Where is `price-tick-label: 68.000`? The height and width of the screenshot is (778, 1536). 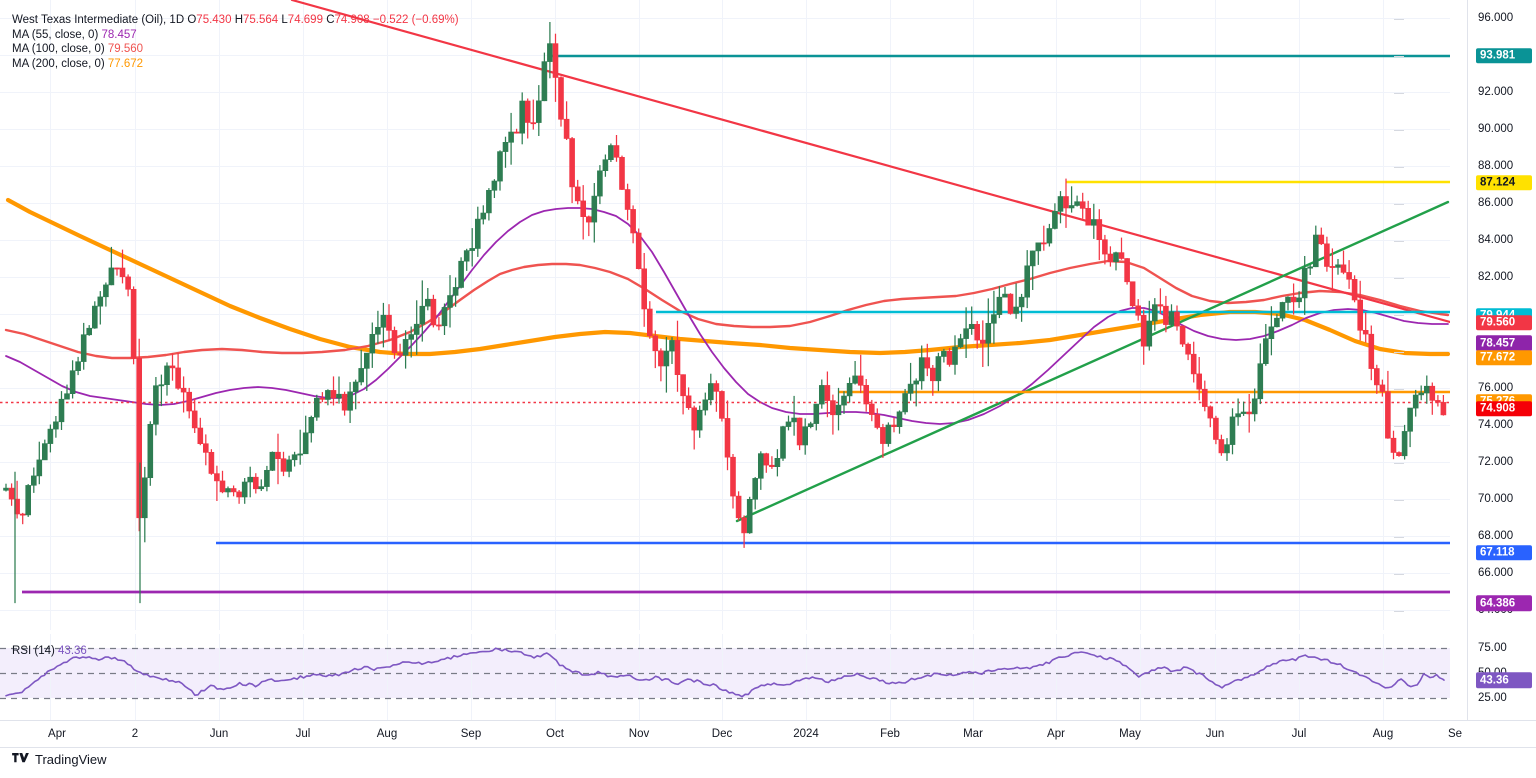
price-tick-label: 68.000 is located at coordinates (1496, 535).